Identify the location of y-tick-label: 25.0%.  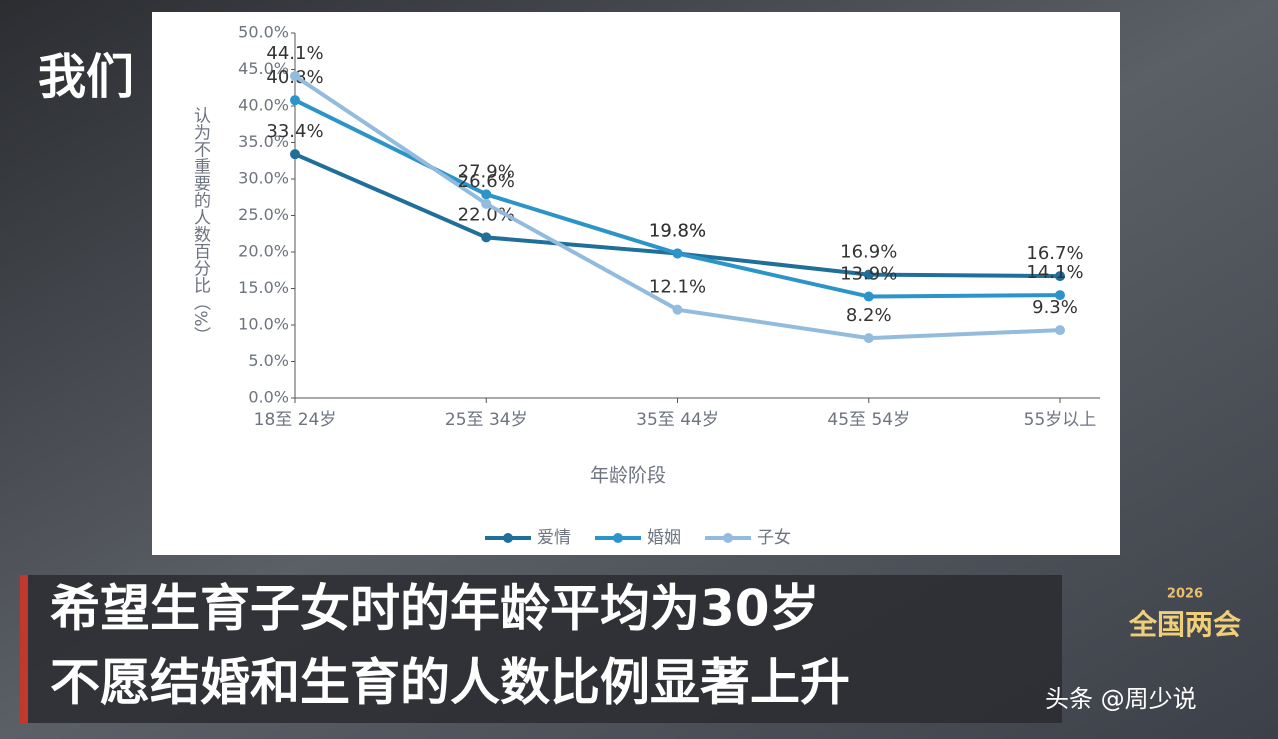
(263, 214).